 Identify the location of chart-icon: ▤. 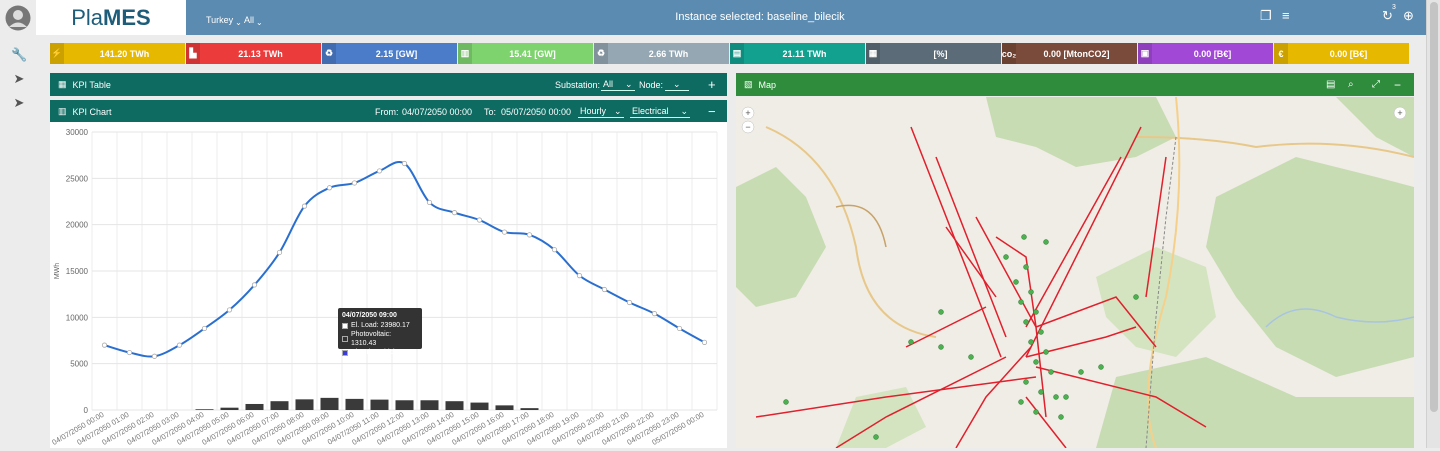
(1331, 84).